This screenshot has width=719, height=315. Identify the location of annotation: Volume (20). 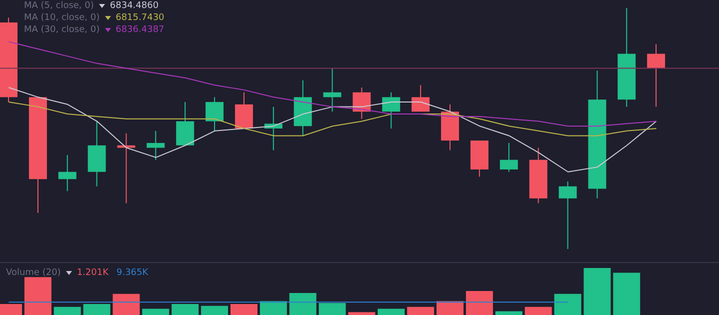
(33, 273).